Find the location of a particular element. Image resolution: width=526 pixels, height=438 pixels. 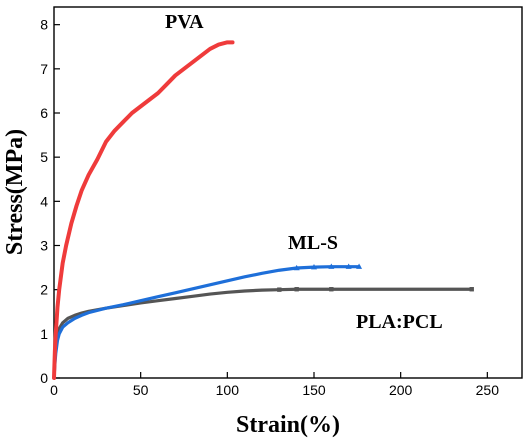

x-tick-label: 150 is located at coordinates (314, 390).